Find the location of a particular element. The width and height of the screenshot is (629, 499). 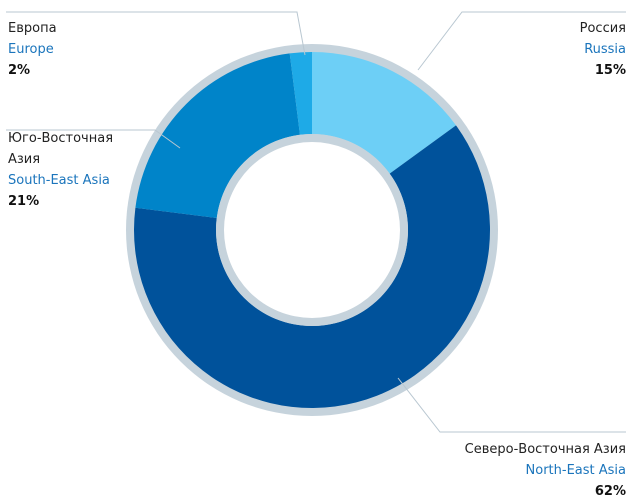

slice-label: Европа Europe 2% is located at coordinates (32, 49).